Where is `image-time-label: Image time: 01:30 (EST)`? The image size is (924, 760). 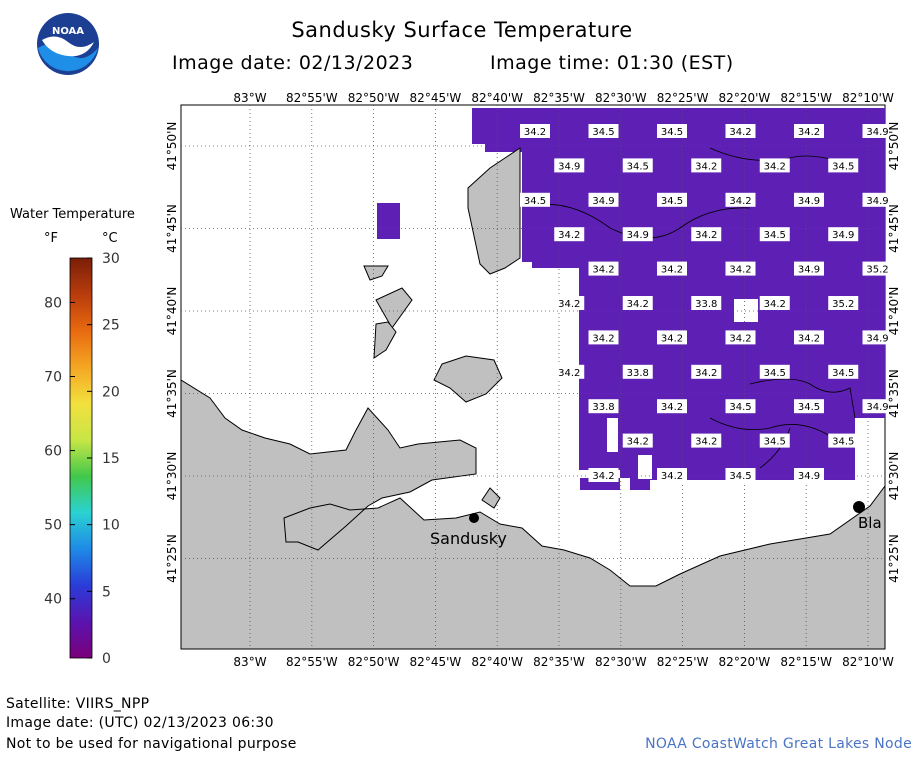 image-time-label: Image time: 01:30 (EST) is located at coordinates (612, 63).